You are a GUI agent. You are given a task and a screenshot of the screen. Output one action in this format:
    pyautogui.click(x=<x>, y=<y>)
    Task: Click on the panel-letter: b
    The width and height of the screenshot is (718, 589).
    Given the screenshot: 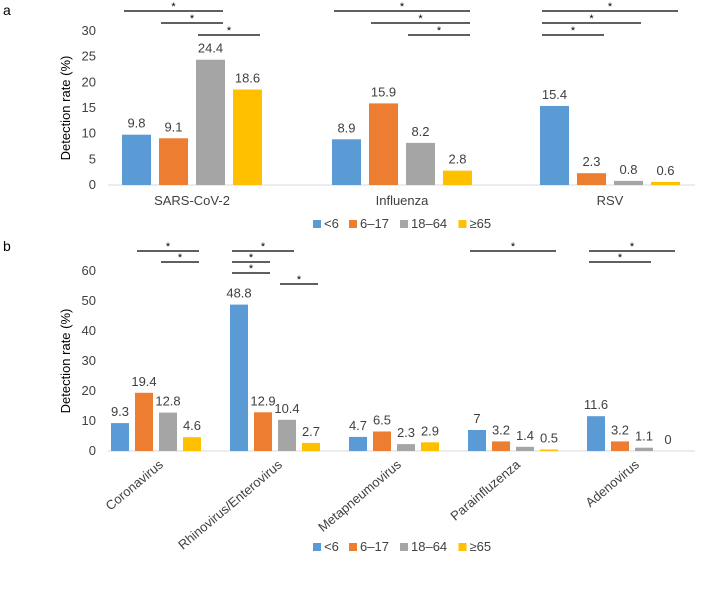 What is the action you would take?
    pyautogui.click(x=7, y=246)
    